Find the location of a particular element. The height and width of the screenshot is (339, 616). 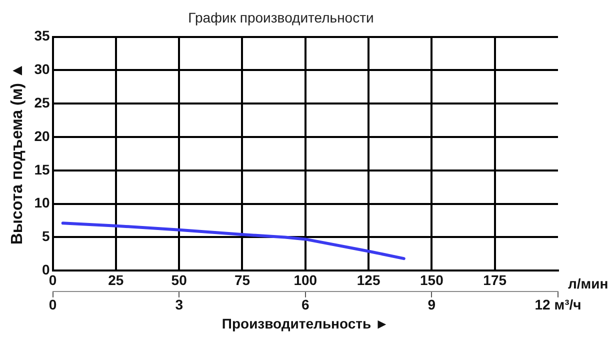

x-axis-title: Производительность ► is located at coordinates (305, 323).